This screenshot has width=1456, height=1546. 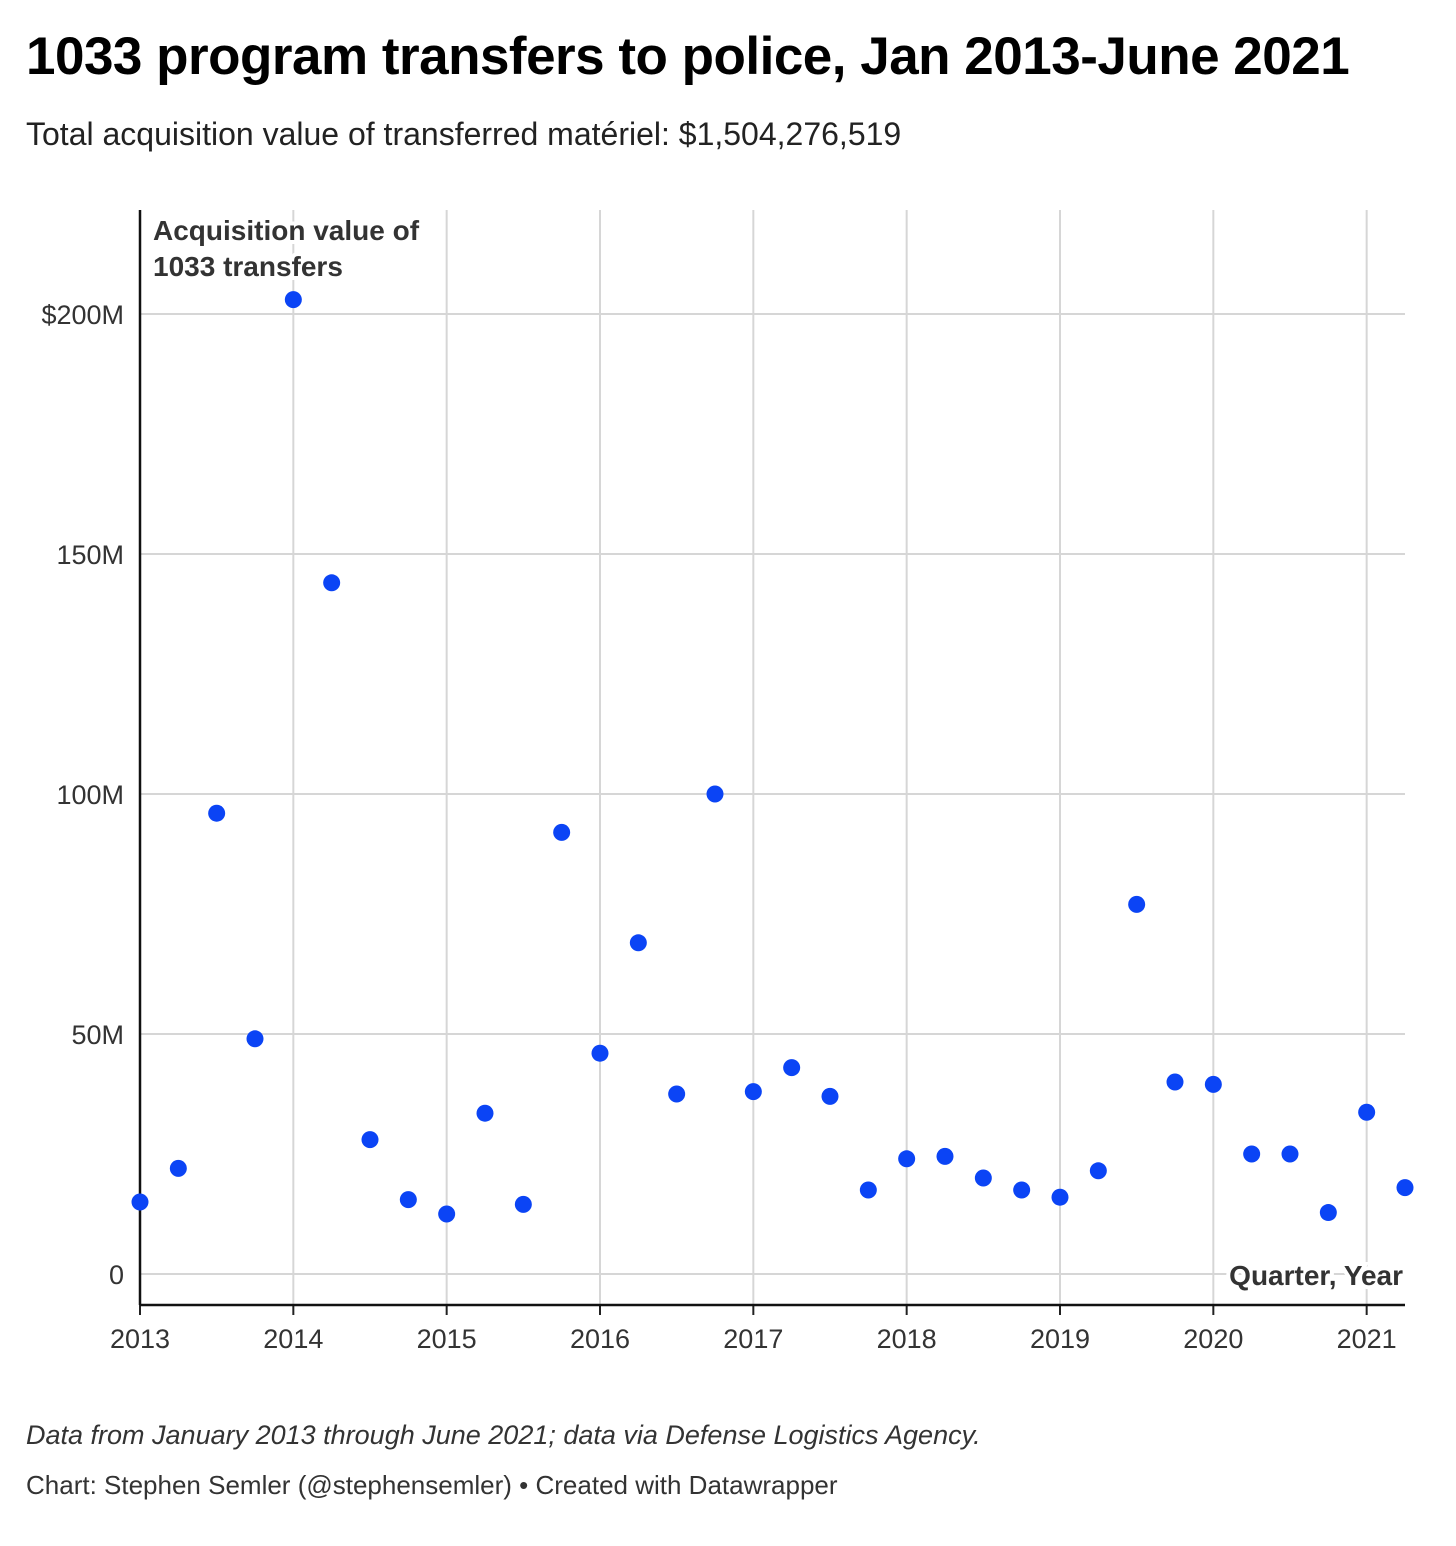 I want to click on y-axis-title: Acquisition value of, so click(x=286, y=230).